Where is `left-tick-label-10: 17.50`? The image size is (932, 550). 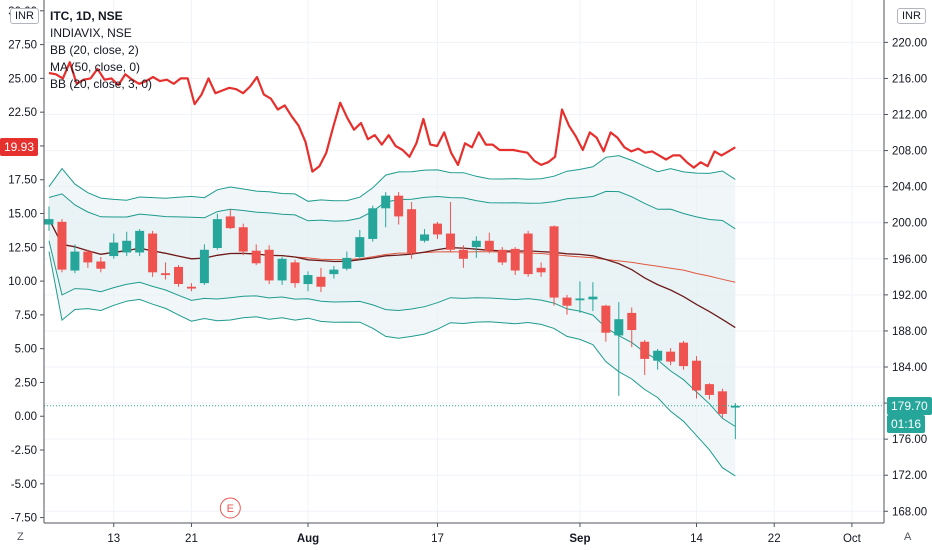 left-tick-label-10: 17.50 is located at coordinates (22, 181).